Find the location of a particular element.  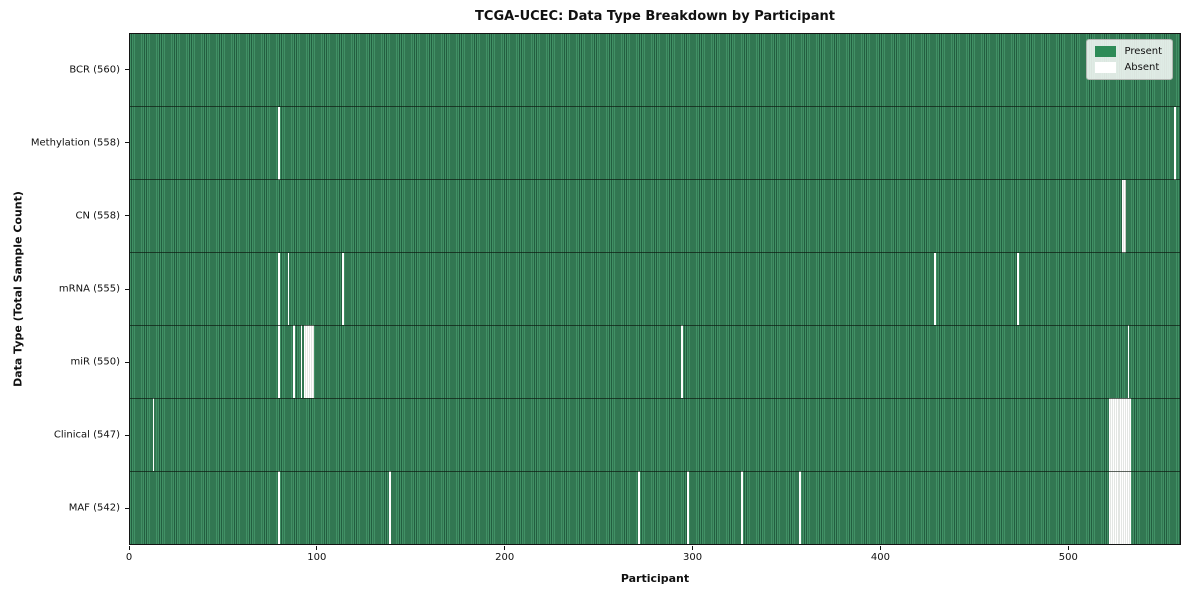

y-tick-label-bcr: BCR (560) is located at coordinates (94, 70).